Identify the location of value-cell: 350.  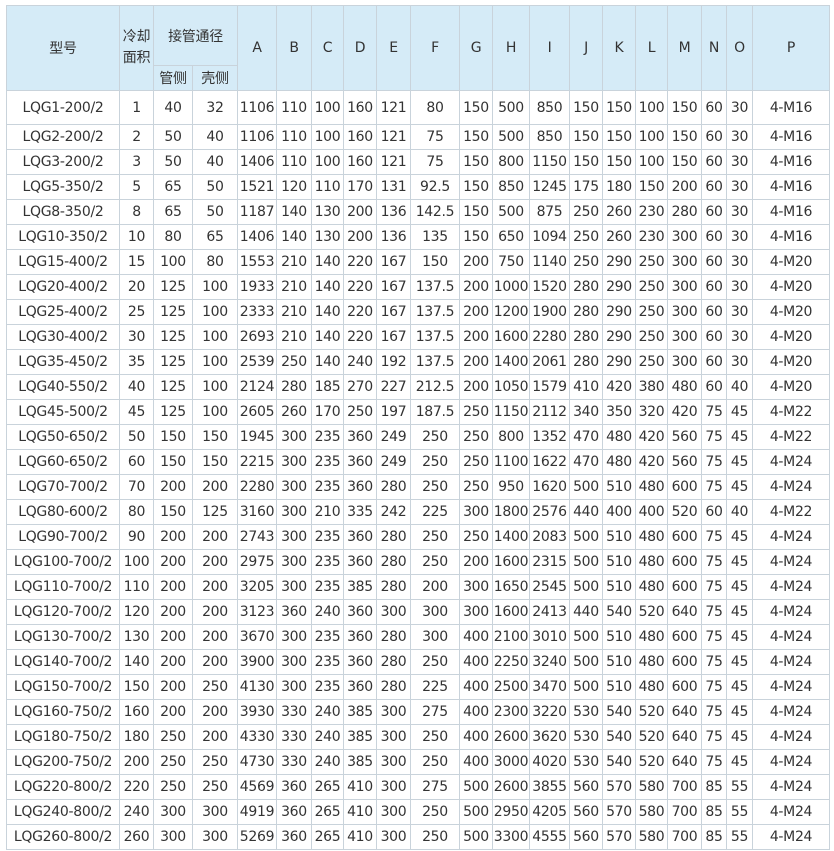
(619, 412).